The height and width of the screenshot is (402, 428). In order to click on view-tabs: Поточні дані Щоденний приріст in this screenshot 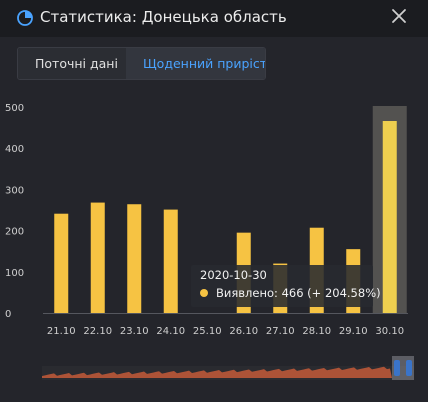, I will do `click(141, 63)`.